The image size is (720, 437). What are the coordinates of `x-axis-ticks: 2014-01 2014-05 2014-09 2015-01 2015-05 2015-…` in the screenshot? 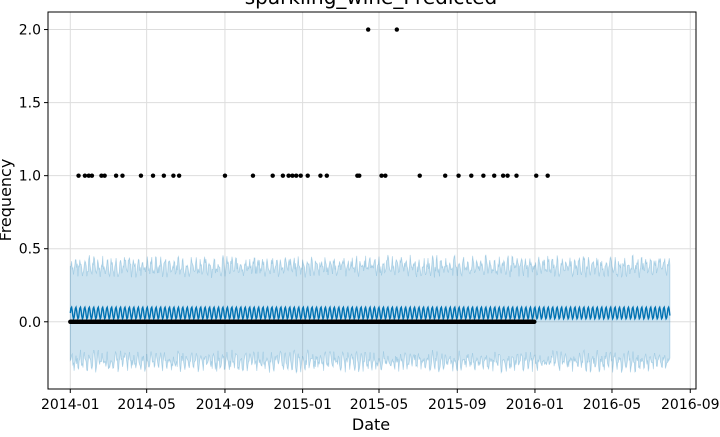 It's located at (380, 401).